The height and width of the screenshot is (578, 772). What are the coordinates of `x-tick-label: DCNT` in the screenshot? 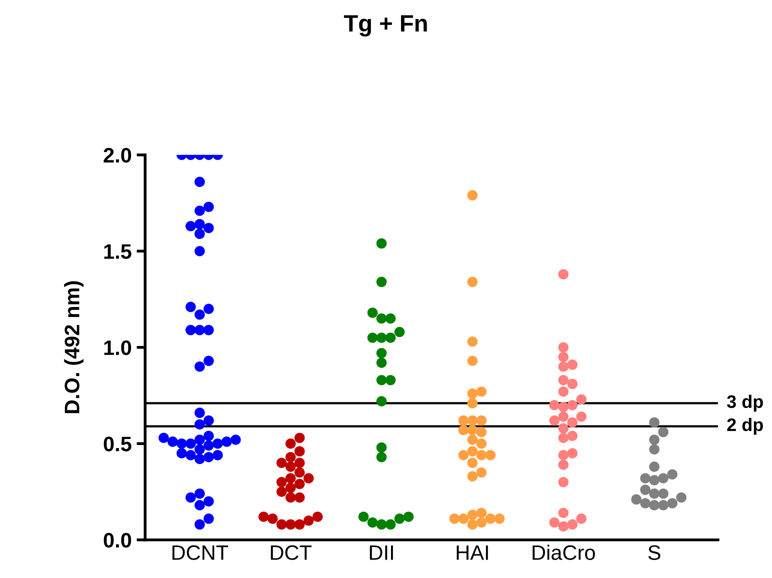 It's located at (200, 552).